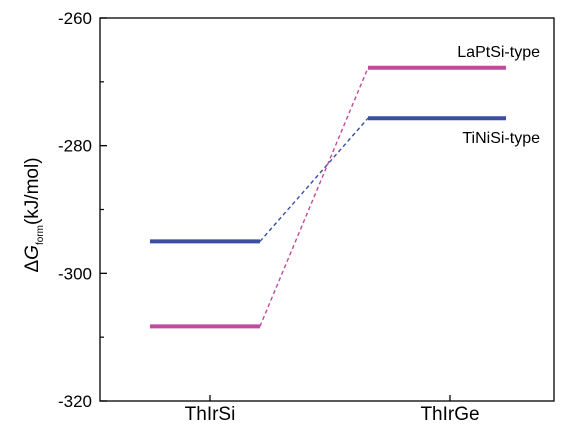 This screenshot has height=426, width=563. I want to click on x-category-label: ThIrGe, so click(449, 414).